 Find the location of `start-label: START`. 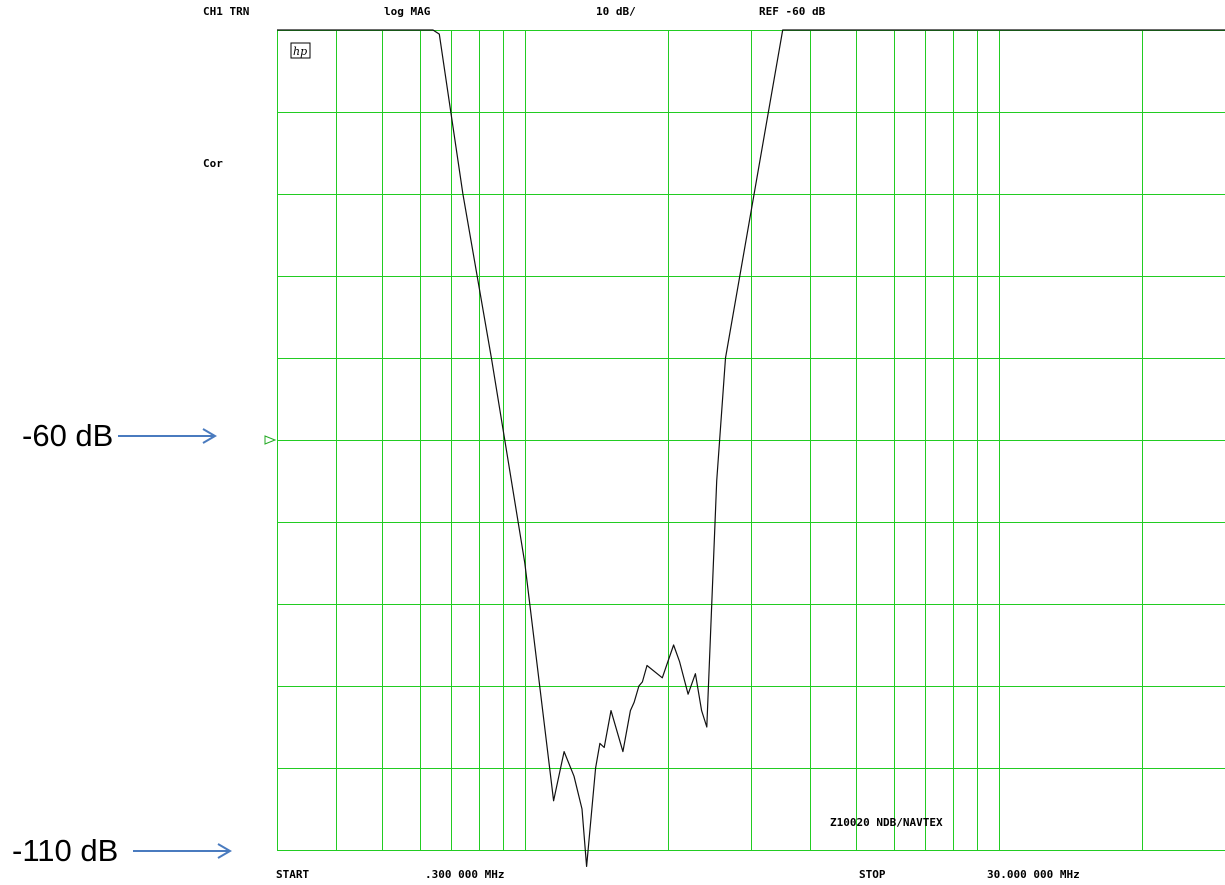

start-label: START is located at coordinates (293, 874).